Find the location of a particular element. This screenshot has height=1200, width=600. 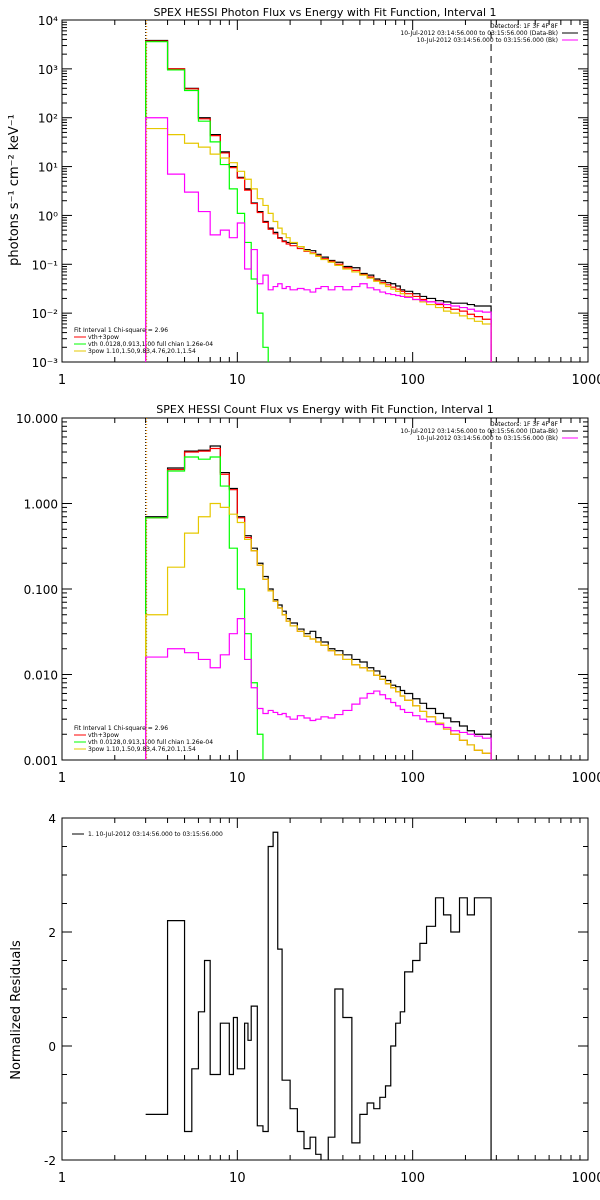

y-tick-label: 0.010 is located at coordinates (41, 676).